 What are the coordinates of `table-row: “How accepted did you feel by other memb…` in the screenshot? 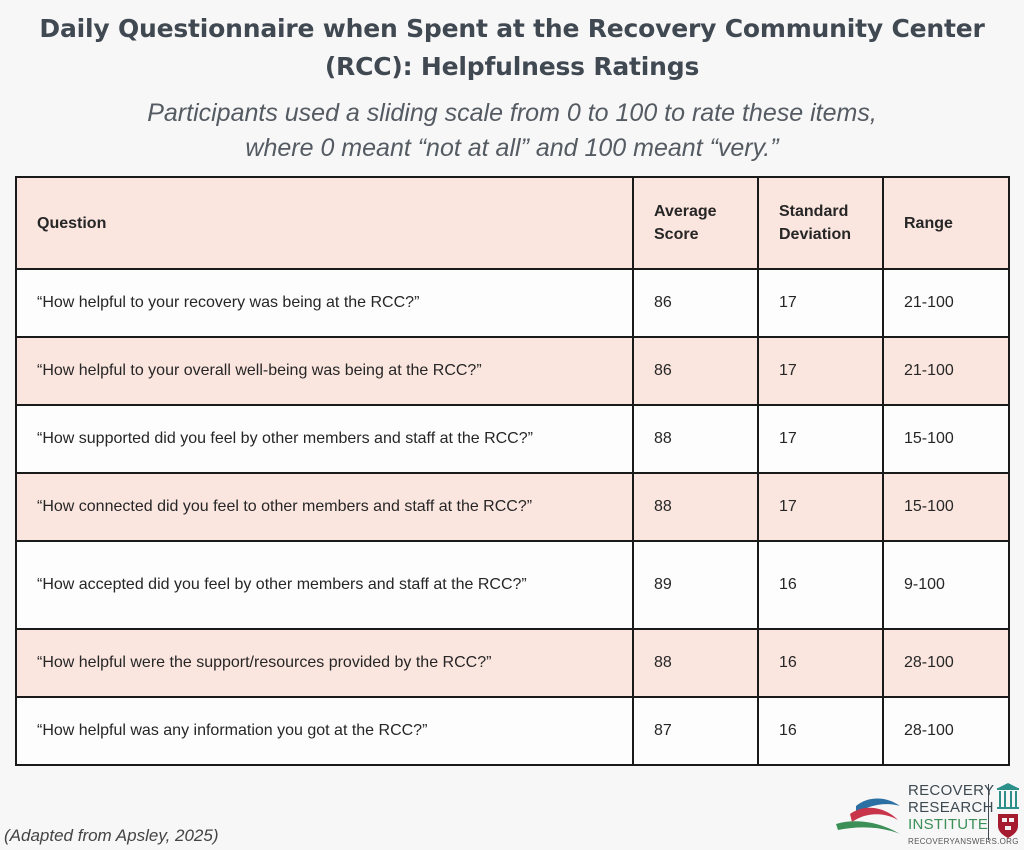 It's located at (512, 585).